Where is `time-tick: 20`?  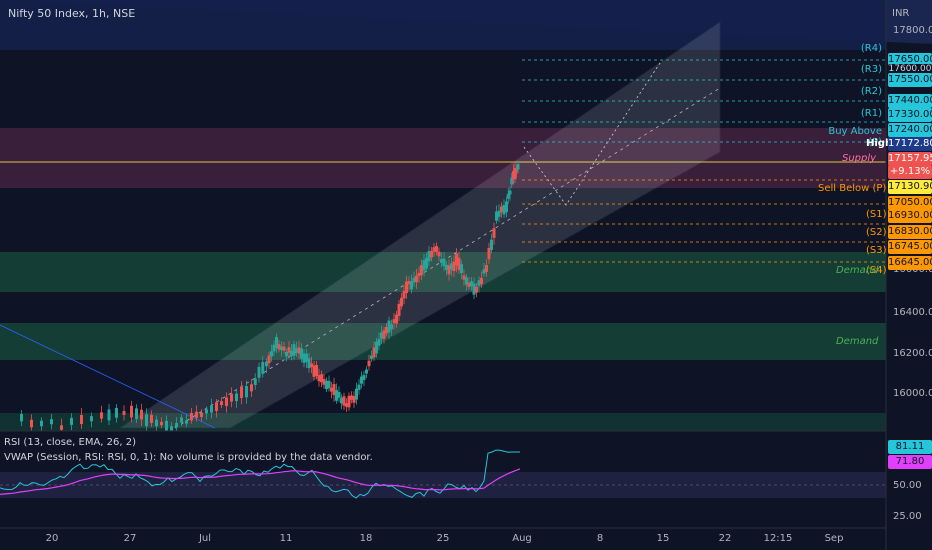
time-tick: 20 is located at coordinates (52, 538).